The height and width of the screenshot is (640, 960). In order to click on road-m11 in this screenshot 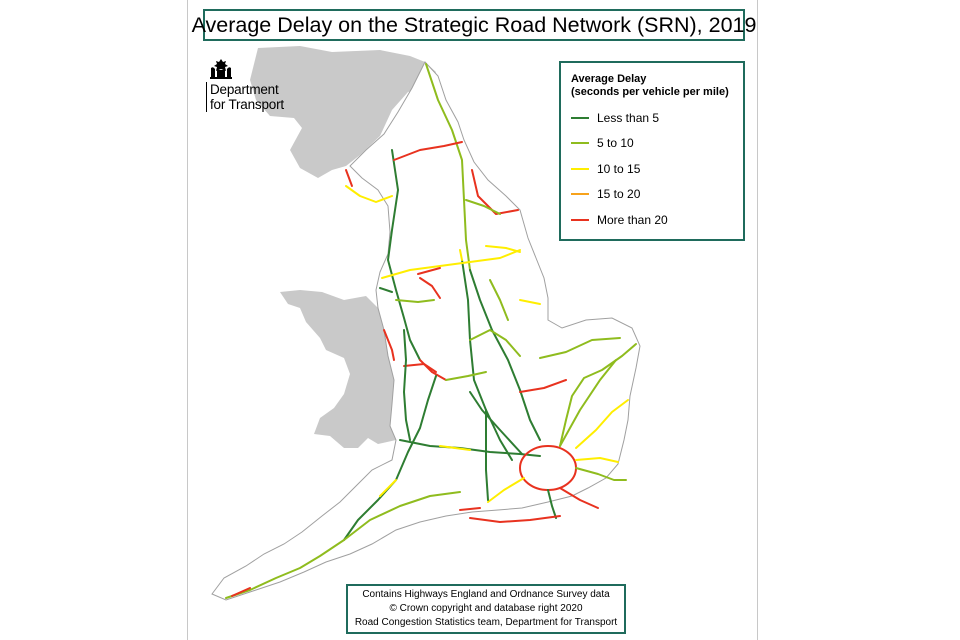, I will do `click(598, 395)`.